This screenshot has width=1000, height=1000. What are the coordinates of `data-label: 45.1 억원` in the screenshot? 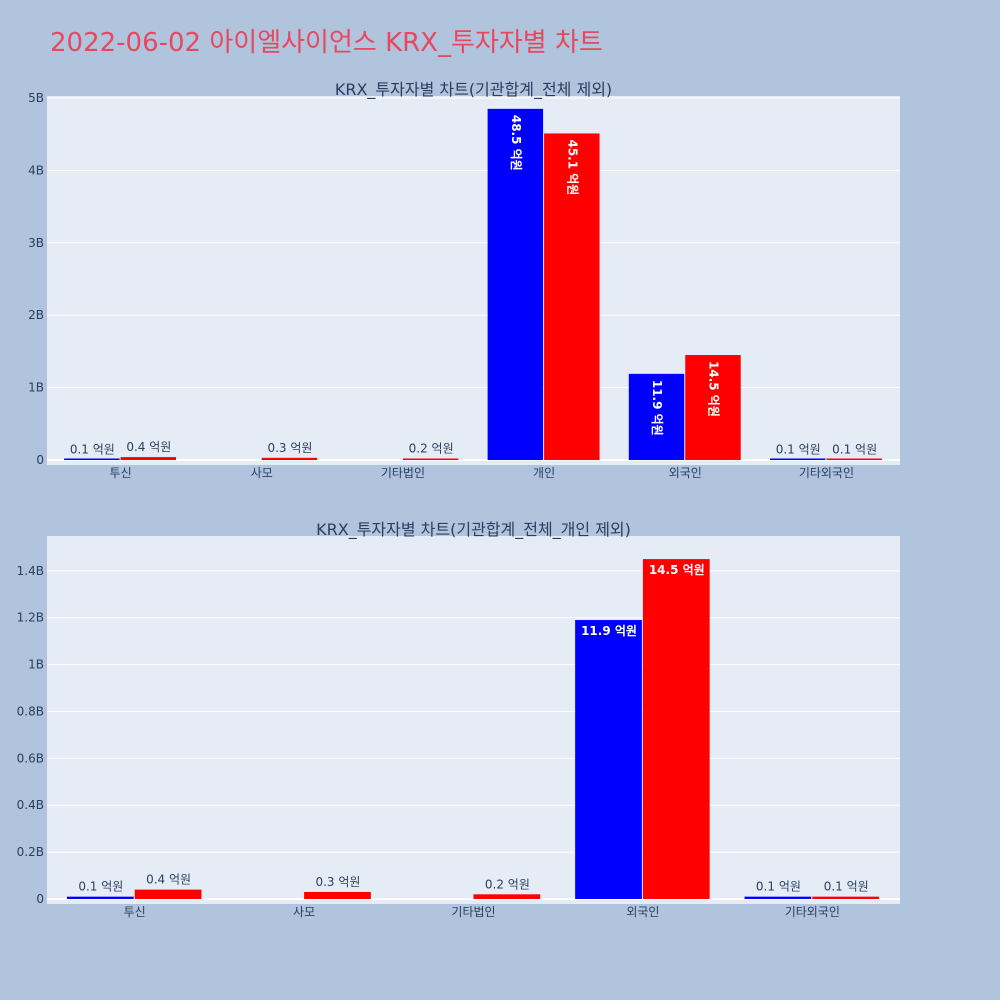 It's located at (572, 167).